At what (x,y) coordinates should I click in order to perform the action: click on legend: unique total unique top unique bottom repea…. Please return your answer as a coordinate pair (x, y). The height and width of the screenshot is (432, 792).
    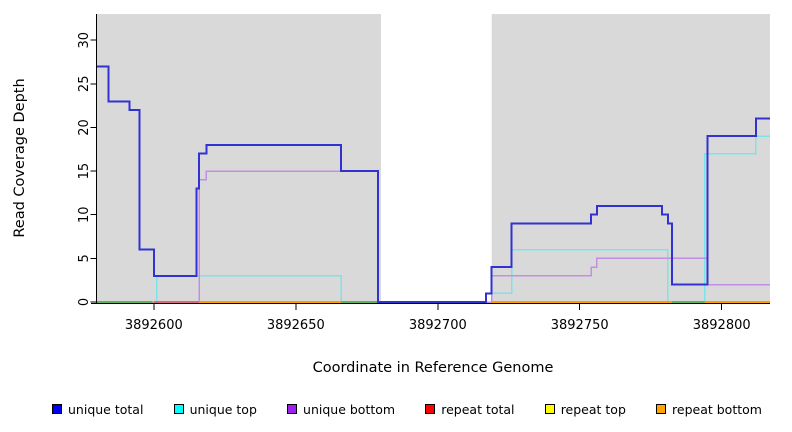
    Looking at the image, I should click on (396, 409).